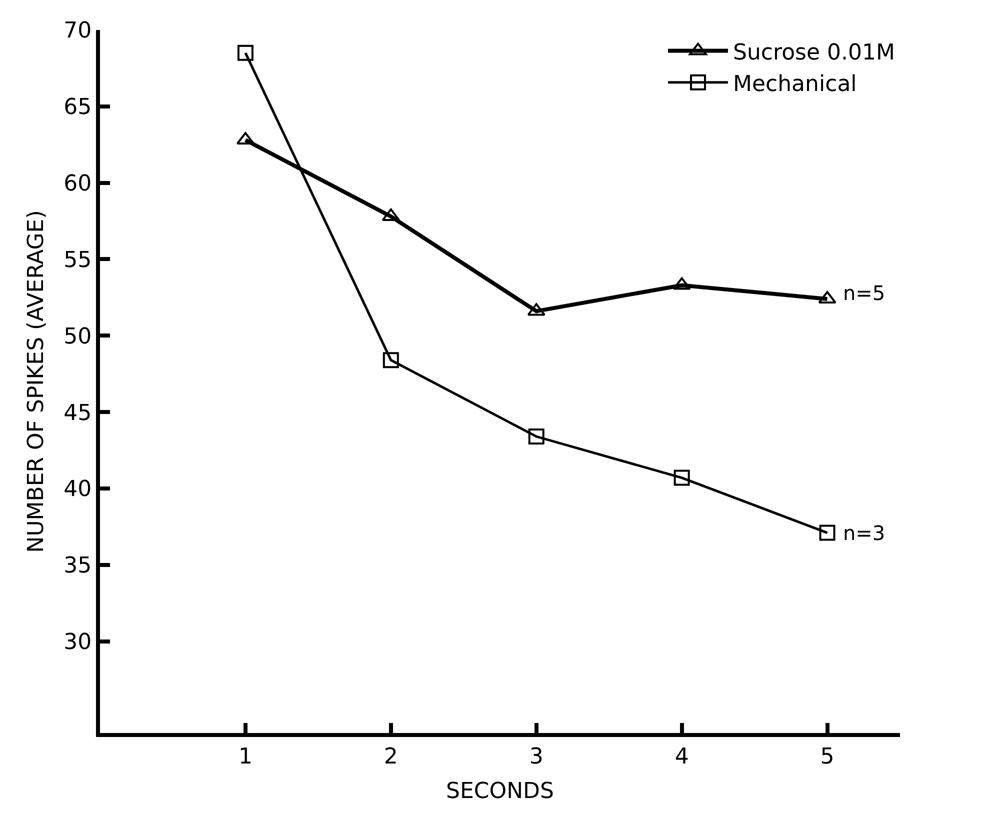  Describe the element at coordinates (391, 757) in the screenshot. I see `x-tick-label: 2` at that location.